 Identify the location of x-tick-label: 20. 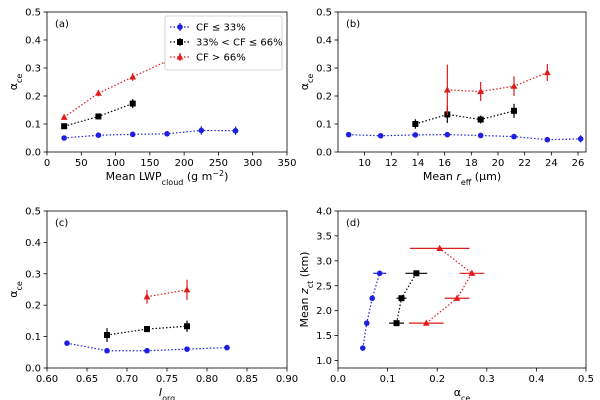
(498, 163).